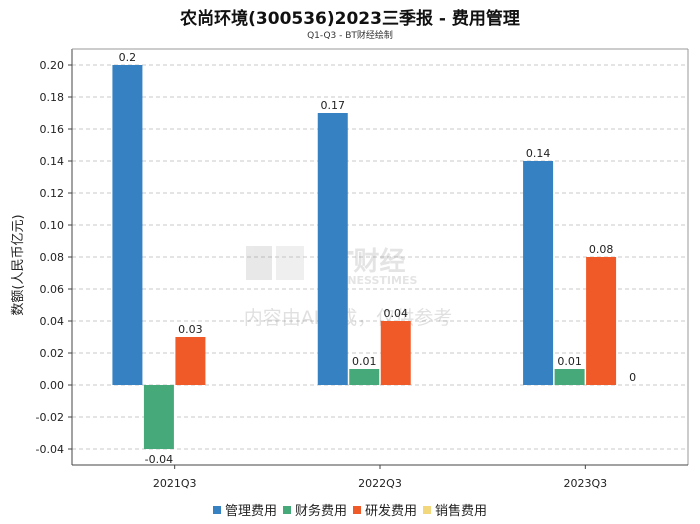 This screenshot has height=524, width=700. What do you see at coordinates (128, 57) in the screenshot?
I see `data-label: 0.2` at bounding box center [128, 57].